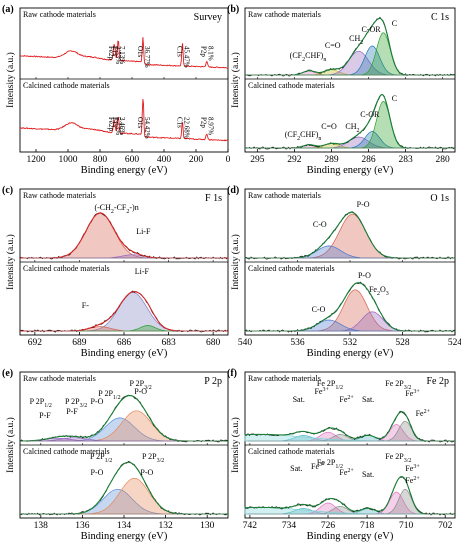 The height and width of the screenshot is (550, 461). What do you see at coordinates (257, 160) in the screenshot?
I see `x-tick-label: 295` at bounding box center [257, 160].